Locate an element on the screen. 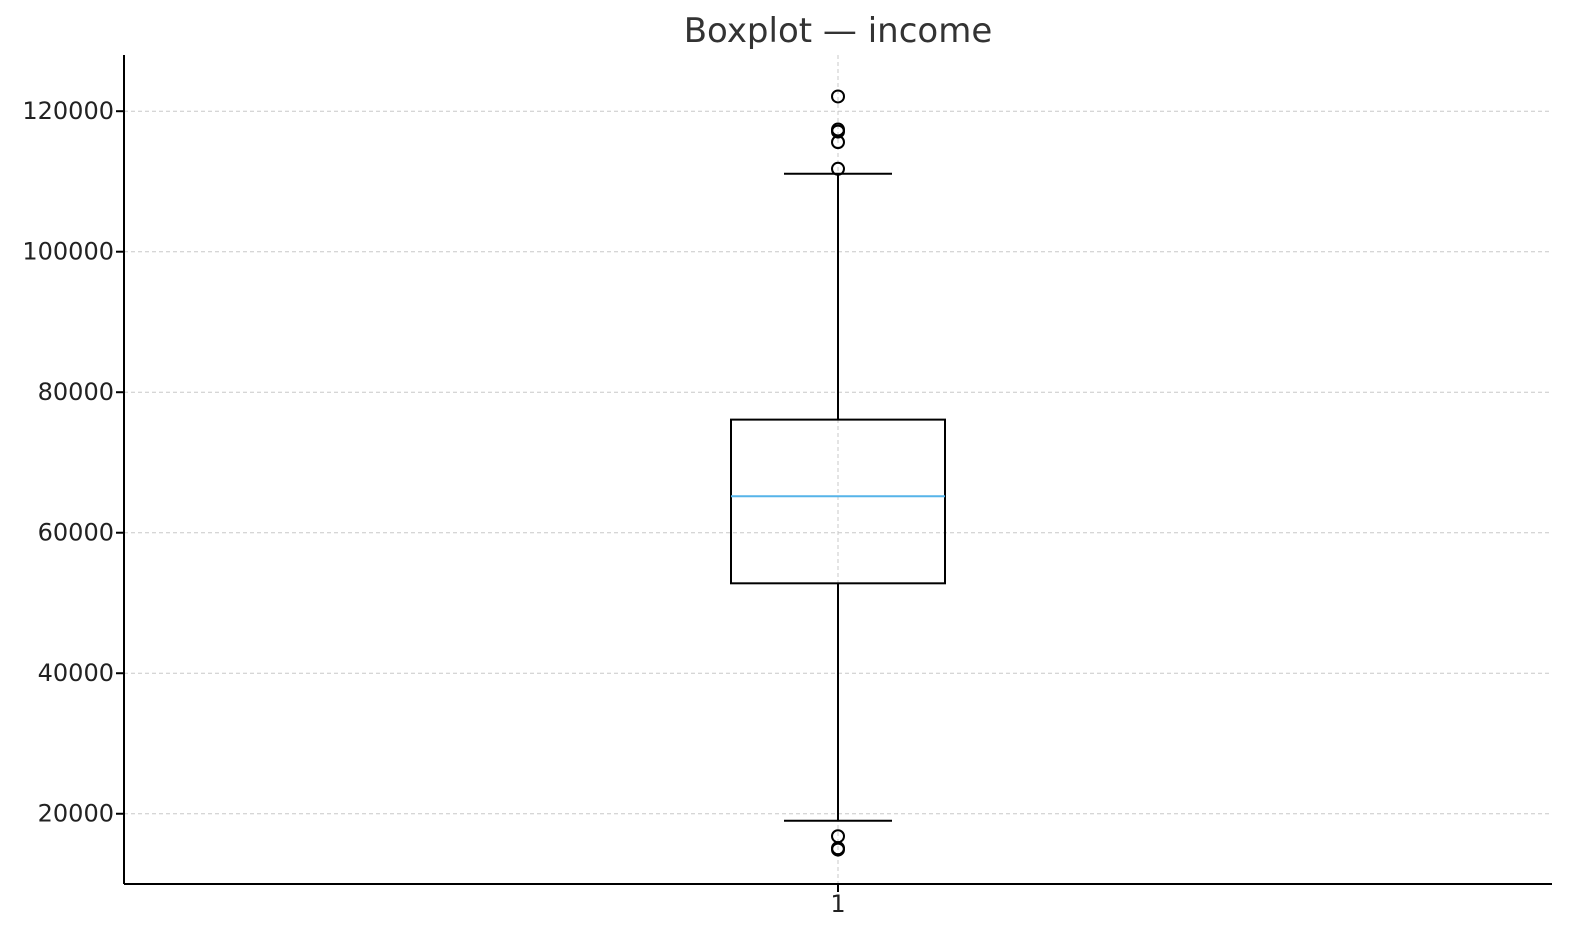 The image size is (1583, 943). y-tick-label: 120000 is located at coordinates (68, 111).